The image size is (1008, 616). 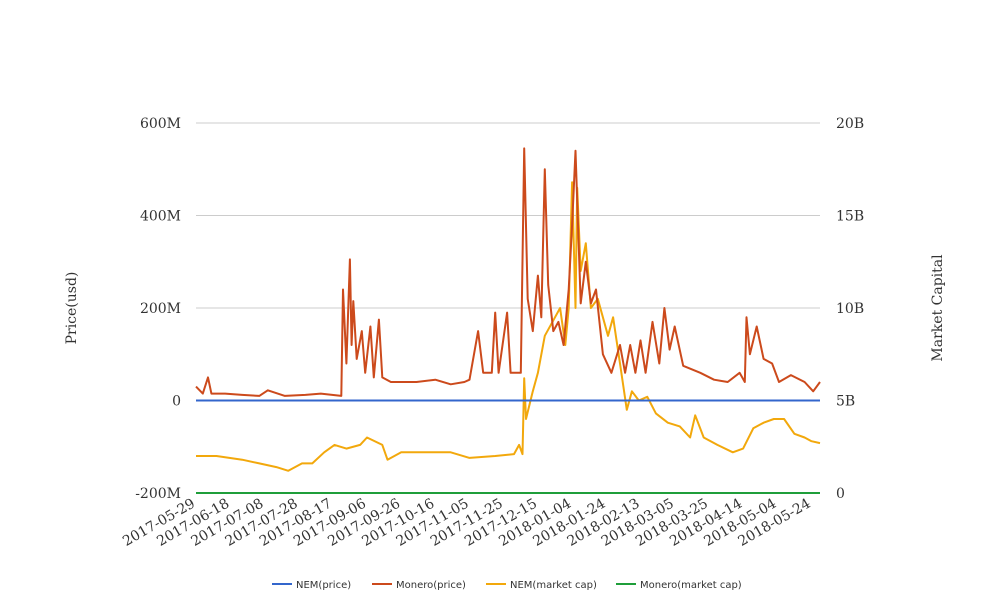 I want to click on y-left-tick-label: 200M, so click(x=160, y=309).